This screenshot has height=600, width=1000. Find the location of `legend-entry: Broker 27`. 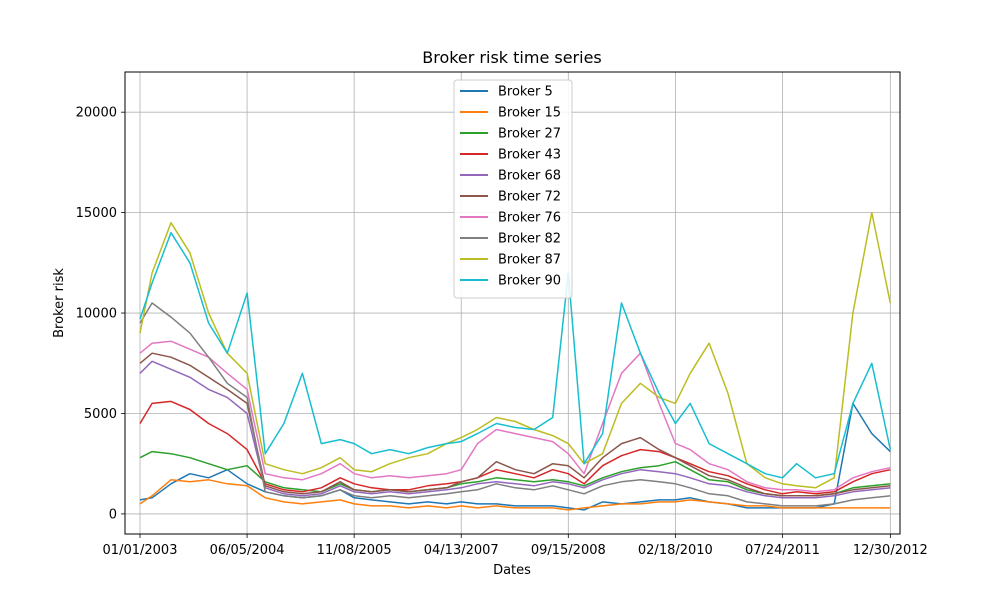

legend-entry: Broker 27 is located at coordinates (529, 134).